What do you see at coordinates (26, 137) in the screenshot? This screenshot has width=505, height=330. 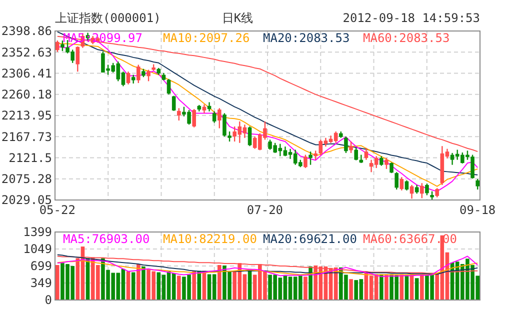 I see `y-tick-label: 2167.73` at bounding box center [26, 137].